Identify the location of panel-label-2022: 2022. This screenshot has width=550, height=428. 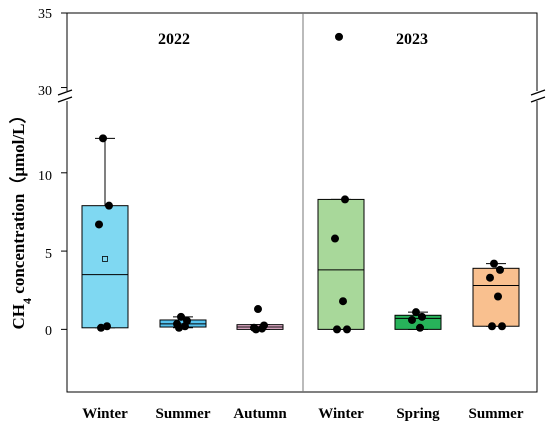
(174, 39).